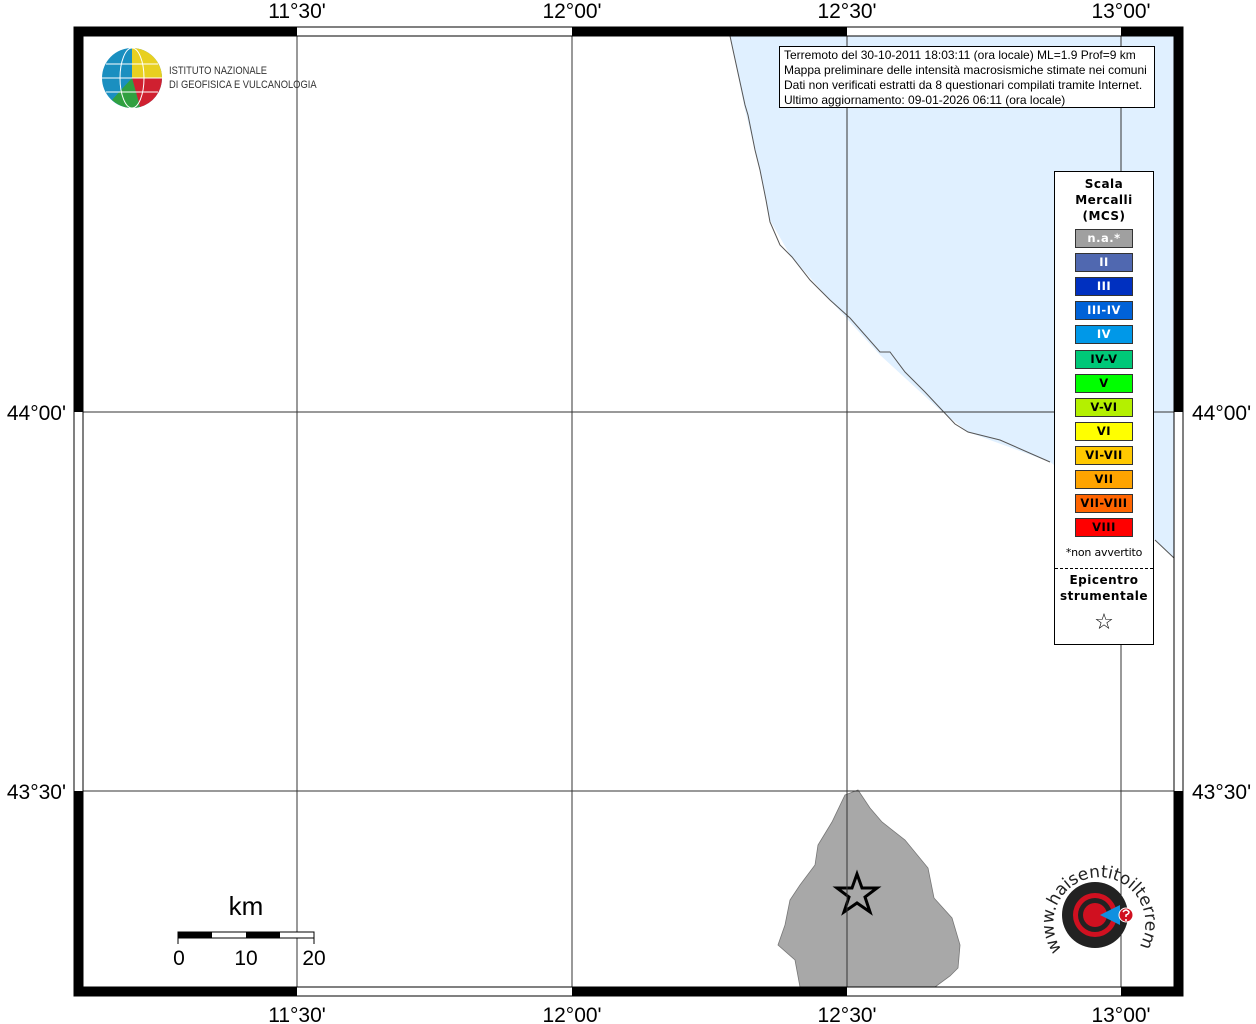  I want to click on legend-swatch: V-VI, so click(1104, 407).